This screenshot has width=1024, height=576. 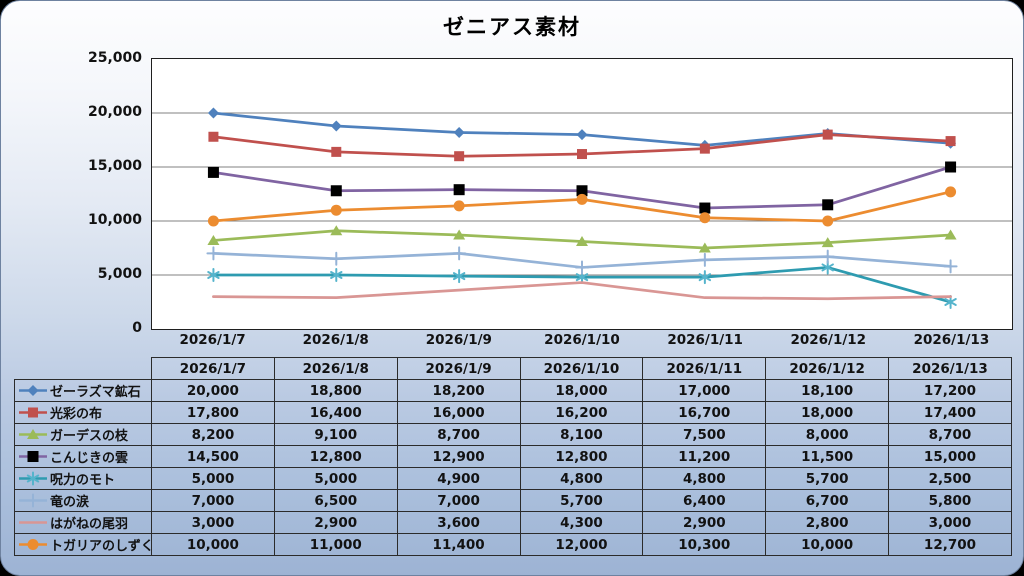 What do you see at coordinates (335, 368) in the screenshot?
I see `table-header-cell: 2026/1/8` at bounding box center [335, 368].